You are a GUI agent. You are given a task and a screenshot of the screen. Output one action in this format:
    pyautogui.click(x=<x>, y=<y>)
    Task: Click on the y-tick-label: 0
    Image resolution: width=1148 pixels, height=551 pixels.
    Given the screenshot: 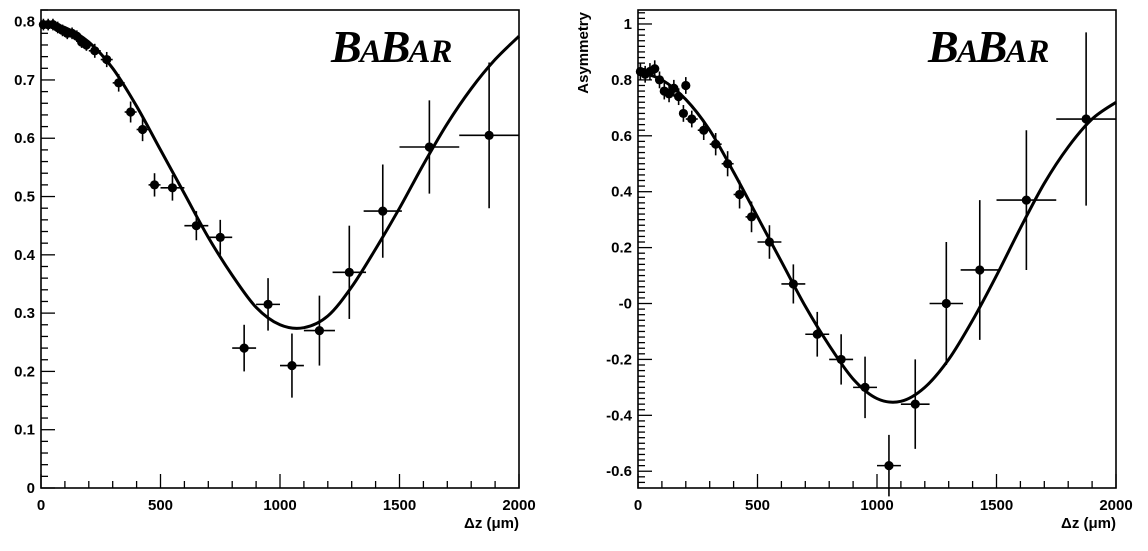 What is the action you would take?
    pyautogui.click(x=31, y=488)
    